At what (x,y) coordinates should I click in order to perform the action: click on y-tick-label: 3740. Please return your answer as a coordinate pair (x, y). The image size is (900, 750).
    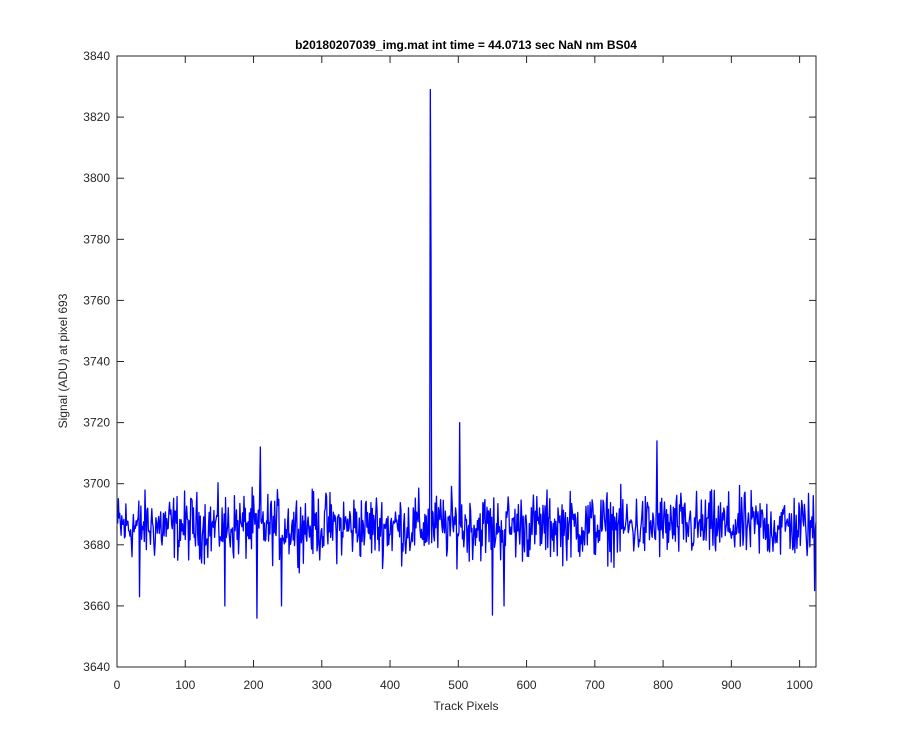
    Looking at the image, I should click on (96, 362).